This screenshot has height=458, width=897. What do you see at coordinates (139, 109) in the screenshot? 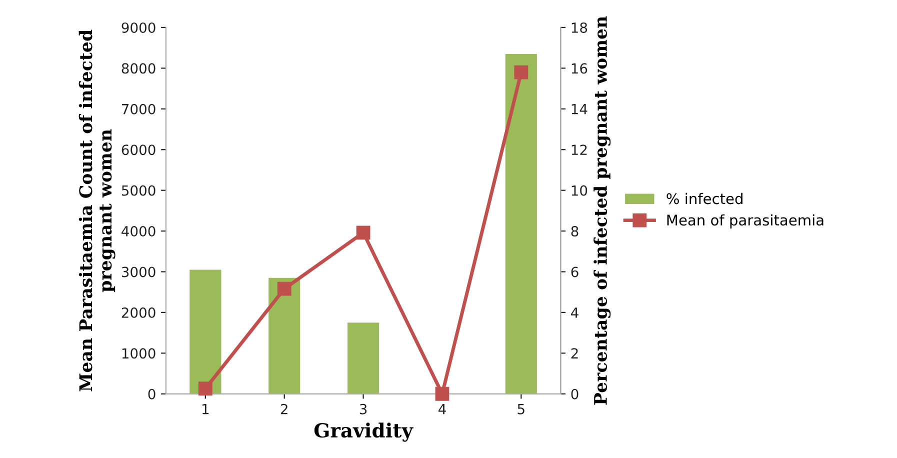
I see `y-tick-label: 7000` at bounding box center [139, 109].